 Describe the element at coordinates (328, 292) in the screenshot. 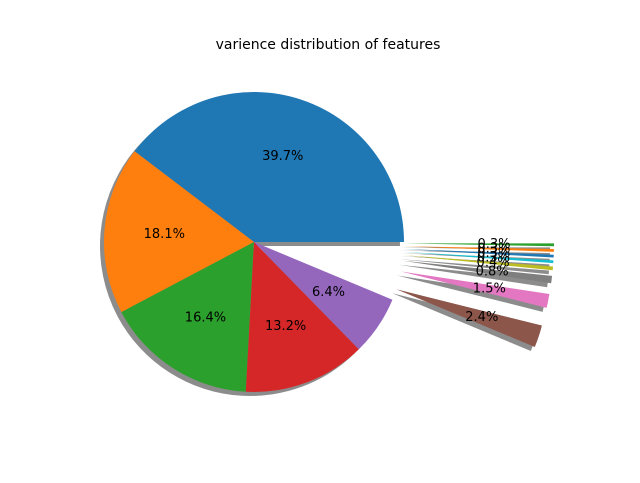

I see `slice-label-5: 6.4%` at that location.